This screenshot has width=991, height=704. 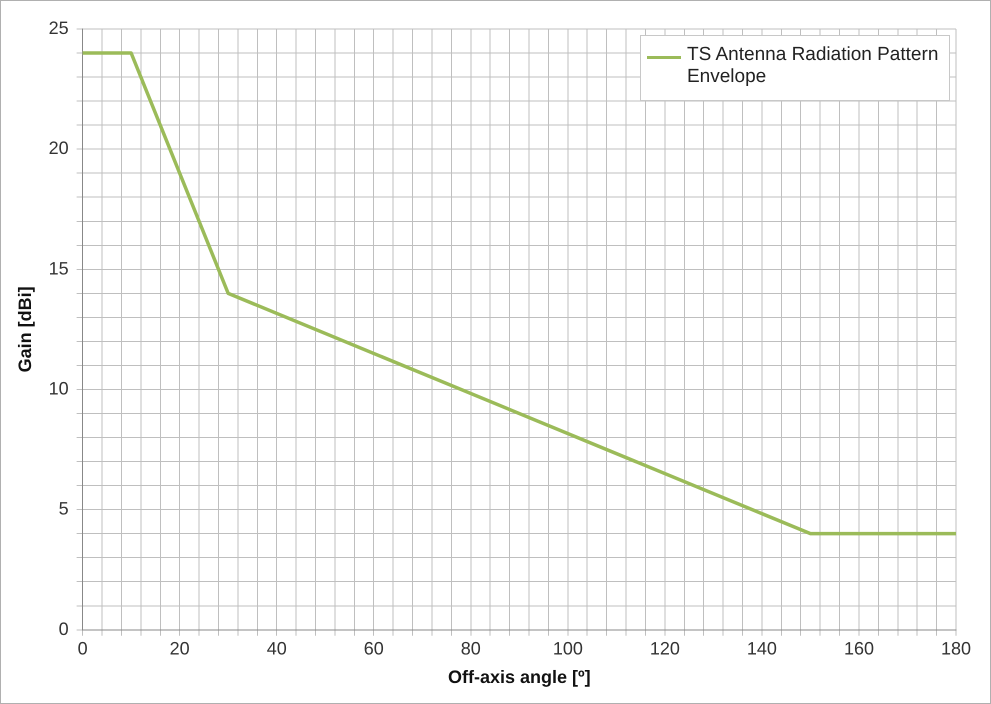 What do you see at coordinates (761, 648) in the screenshot?
I see `x-tick-label: 140` at bounding box center [761, 648].